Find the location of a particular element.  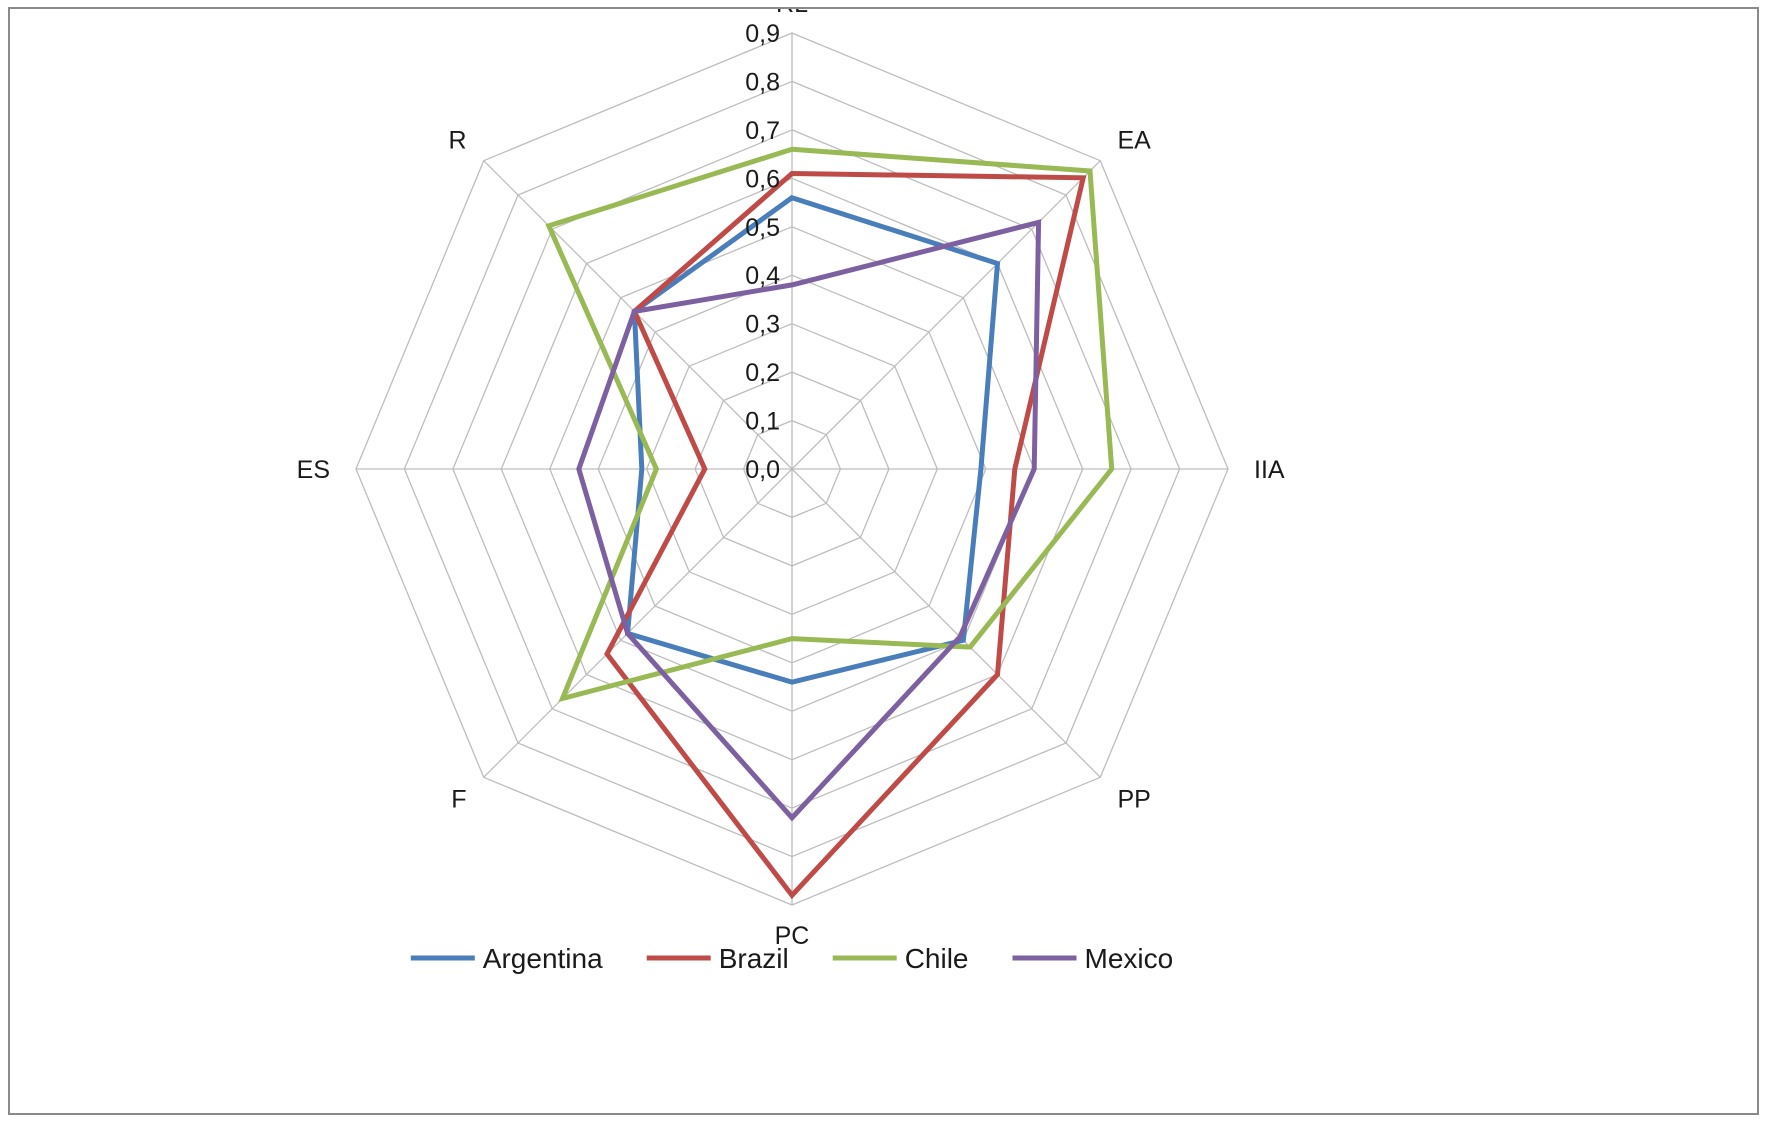

legend-item-brazil: Brazil is located at coordinates (717, 958).